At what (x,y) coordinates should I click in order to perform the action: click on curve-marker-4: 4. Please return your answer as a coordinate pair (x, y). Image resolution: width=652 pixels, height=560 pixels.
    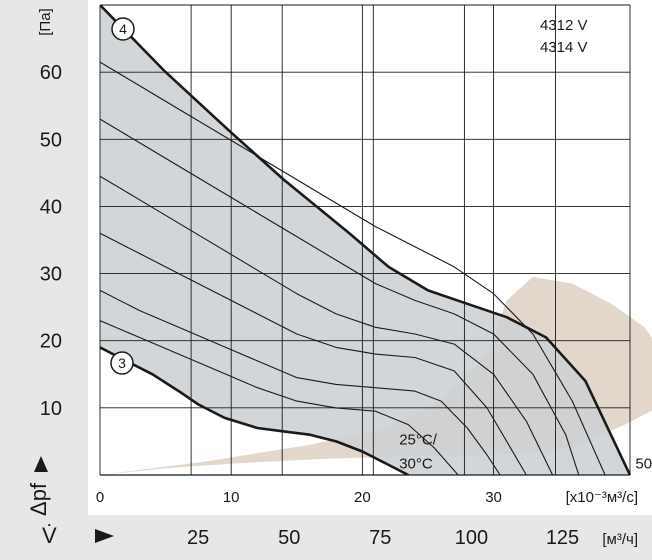
    Looking at the image, I should click on (123, 29).